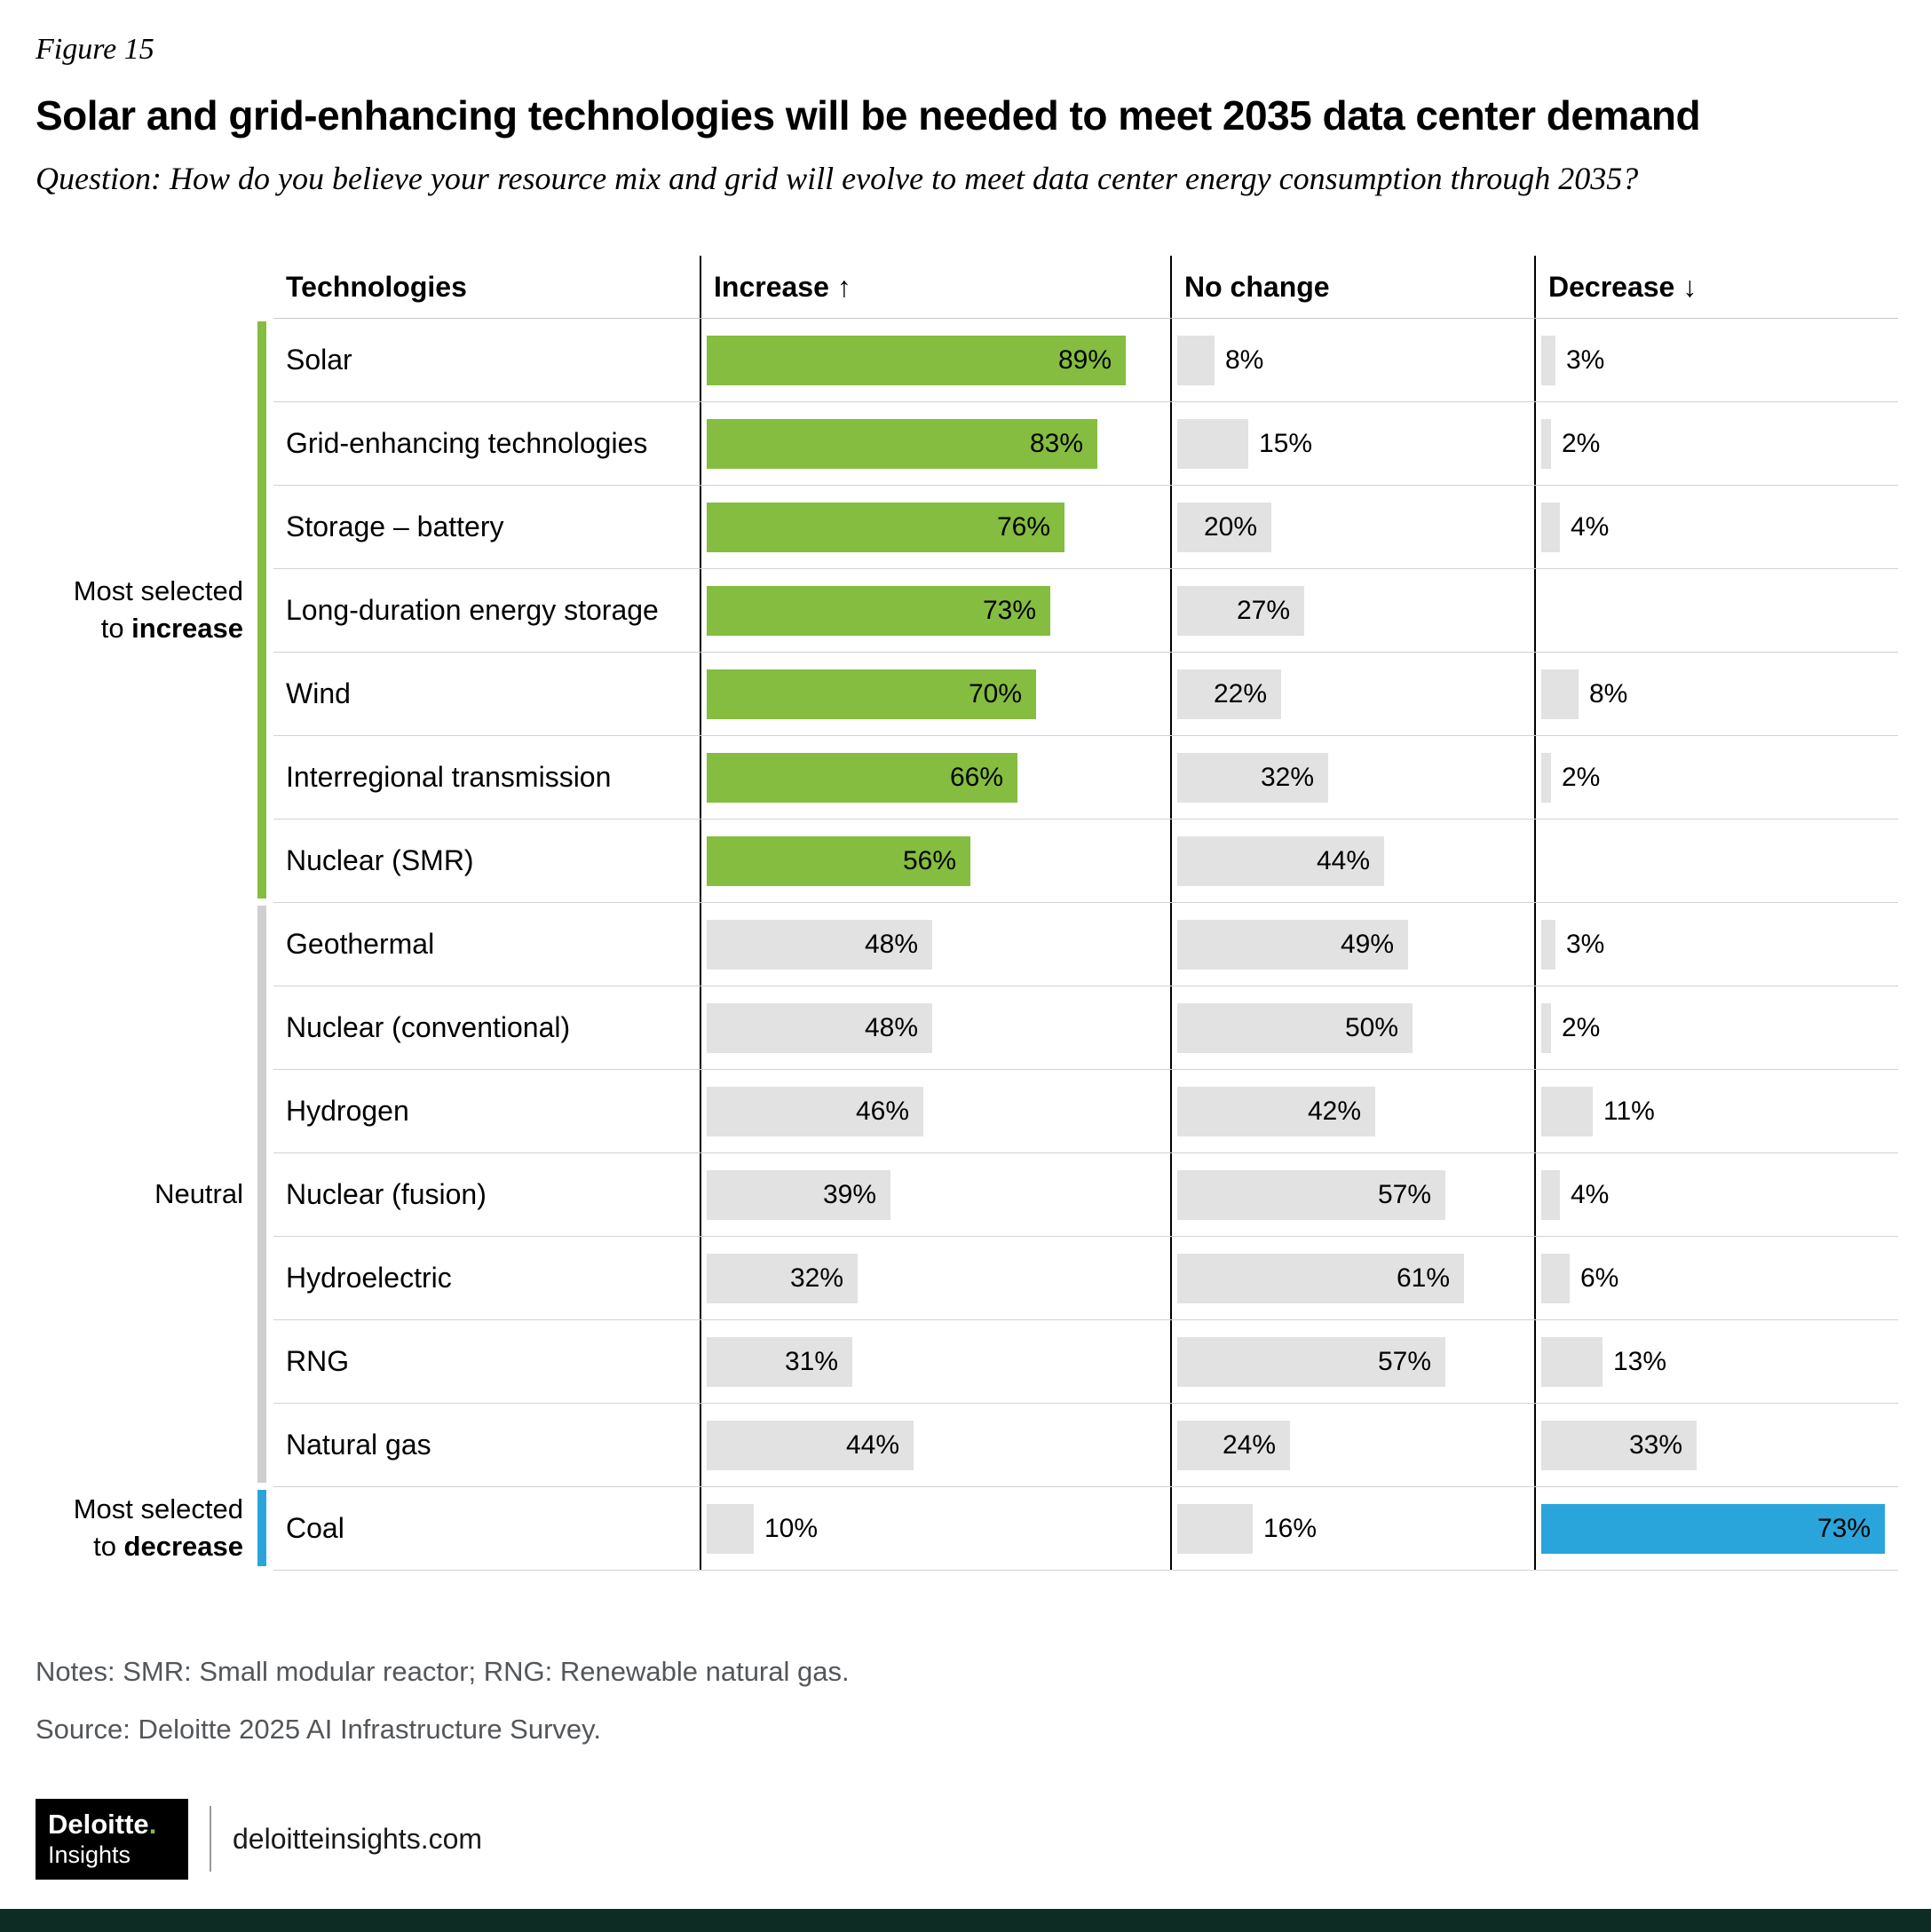 The width and height of the screenshot is (1931, 1932). I want to click on cell-increase: 73%, so click(935, 611).